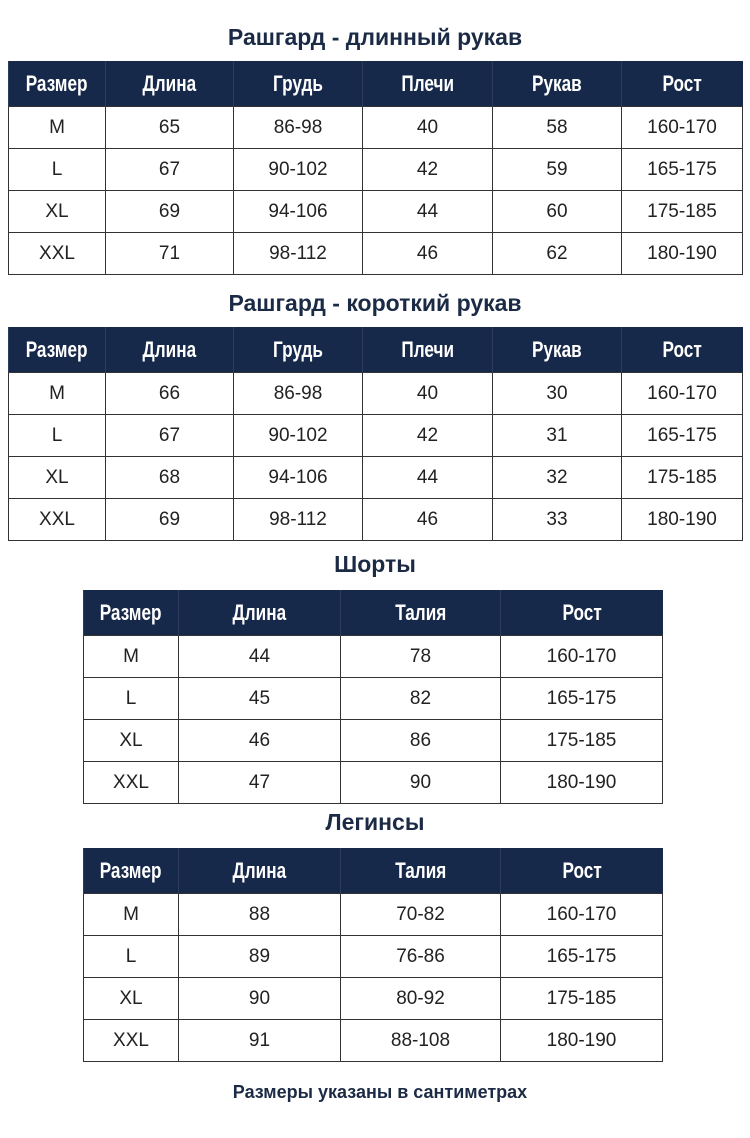  I want to click on table-row: XXL 69 98-112 46 33 180-190, so click(375, 519).